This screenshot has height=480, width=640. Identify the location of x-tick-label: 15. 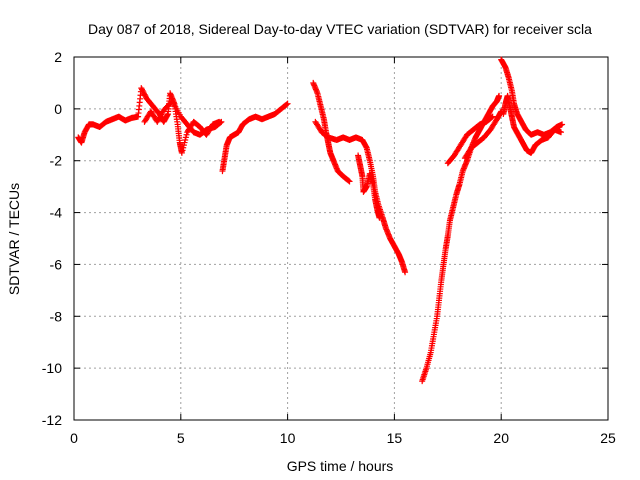
(395, 438).